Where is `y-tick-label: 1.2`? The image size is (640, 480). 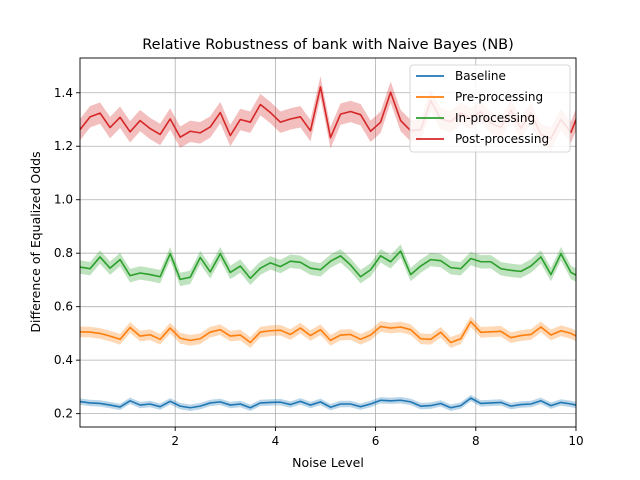 y-tick-label: 1.2 is located at coordinates (63, 146).